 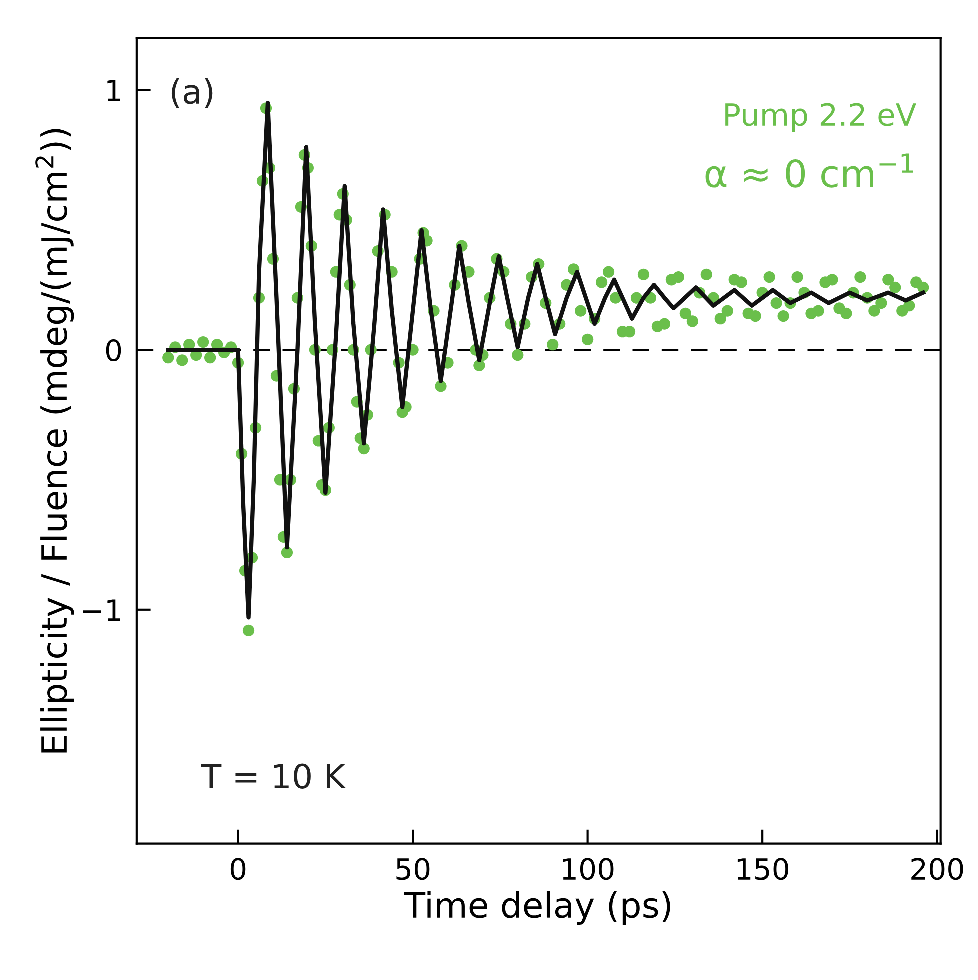 I want to click on x-tick-label: 50, so click(x=413, y=869).